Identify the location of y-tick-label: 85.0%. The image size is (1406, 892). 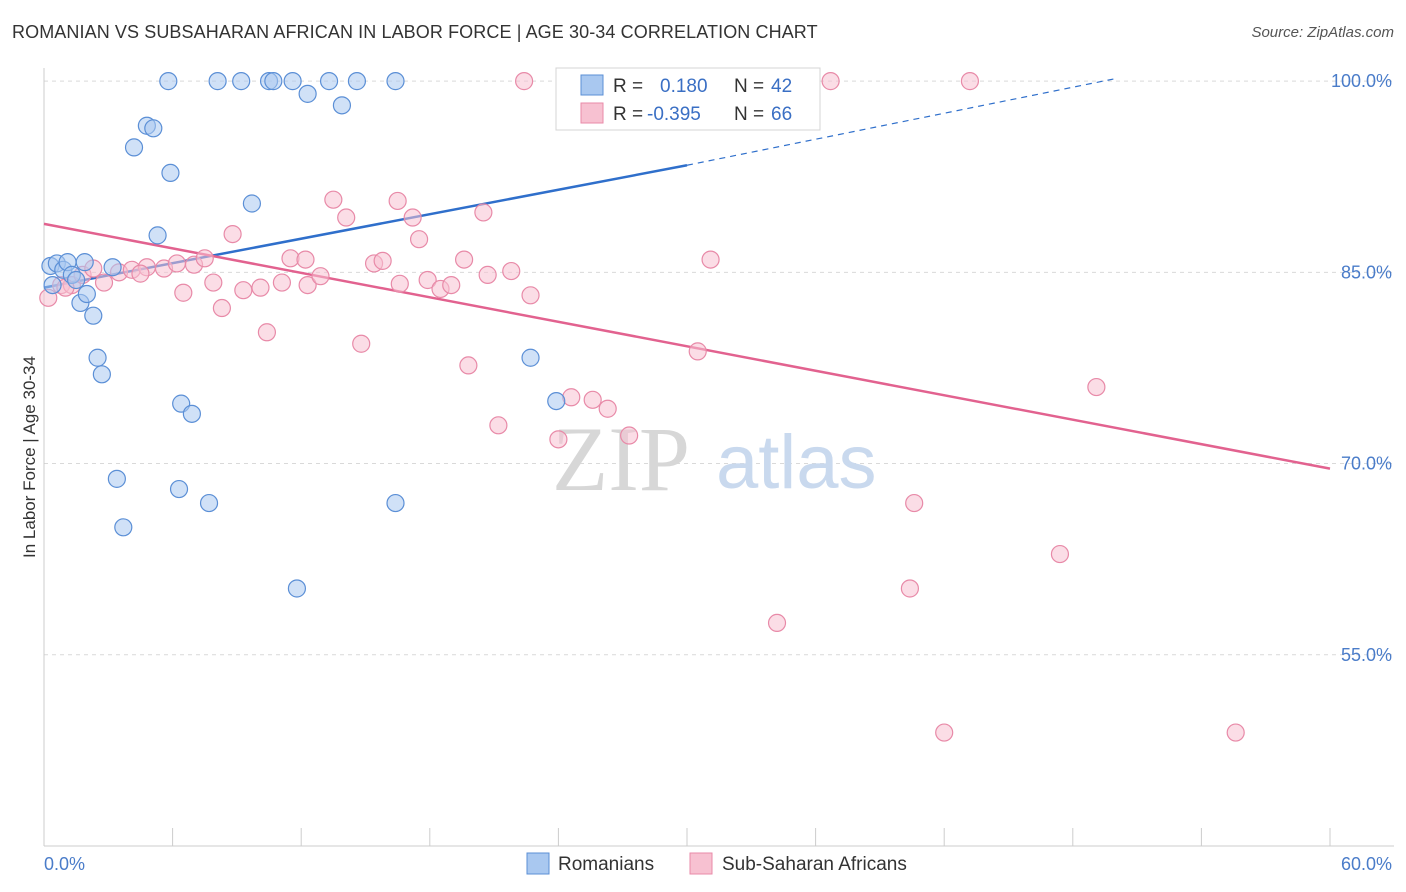
(1366, 272).